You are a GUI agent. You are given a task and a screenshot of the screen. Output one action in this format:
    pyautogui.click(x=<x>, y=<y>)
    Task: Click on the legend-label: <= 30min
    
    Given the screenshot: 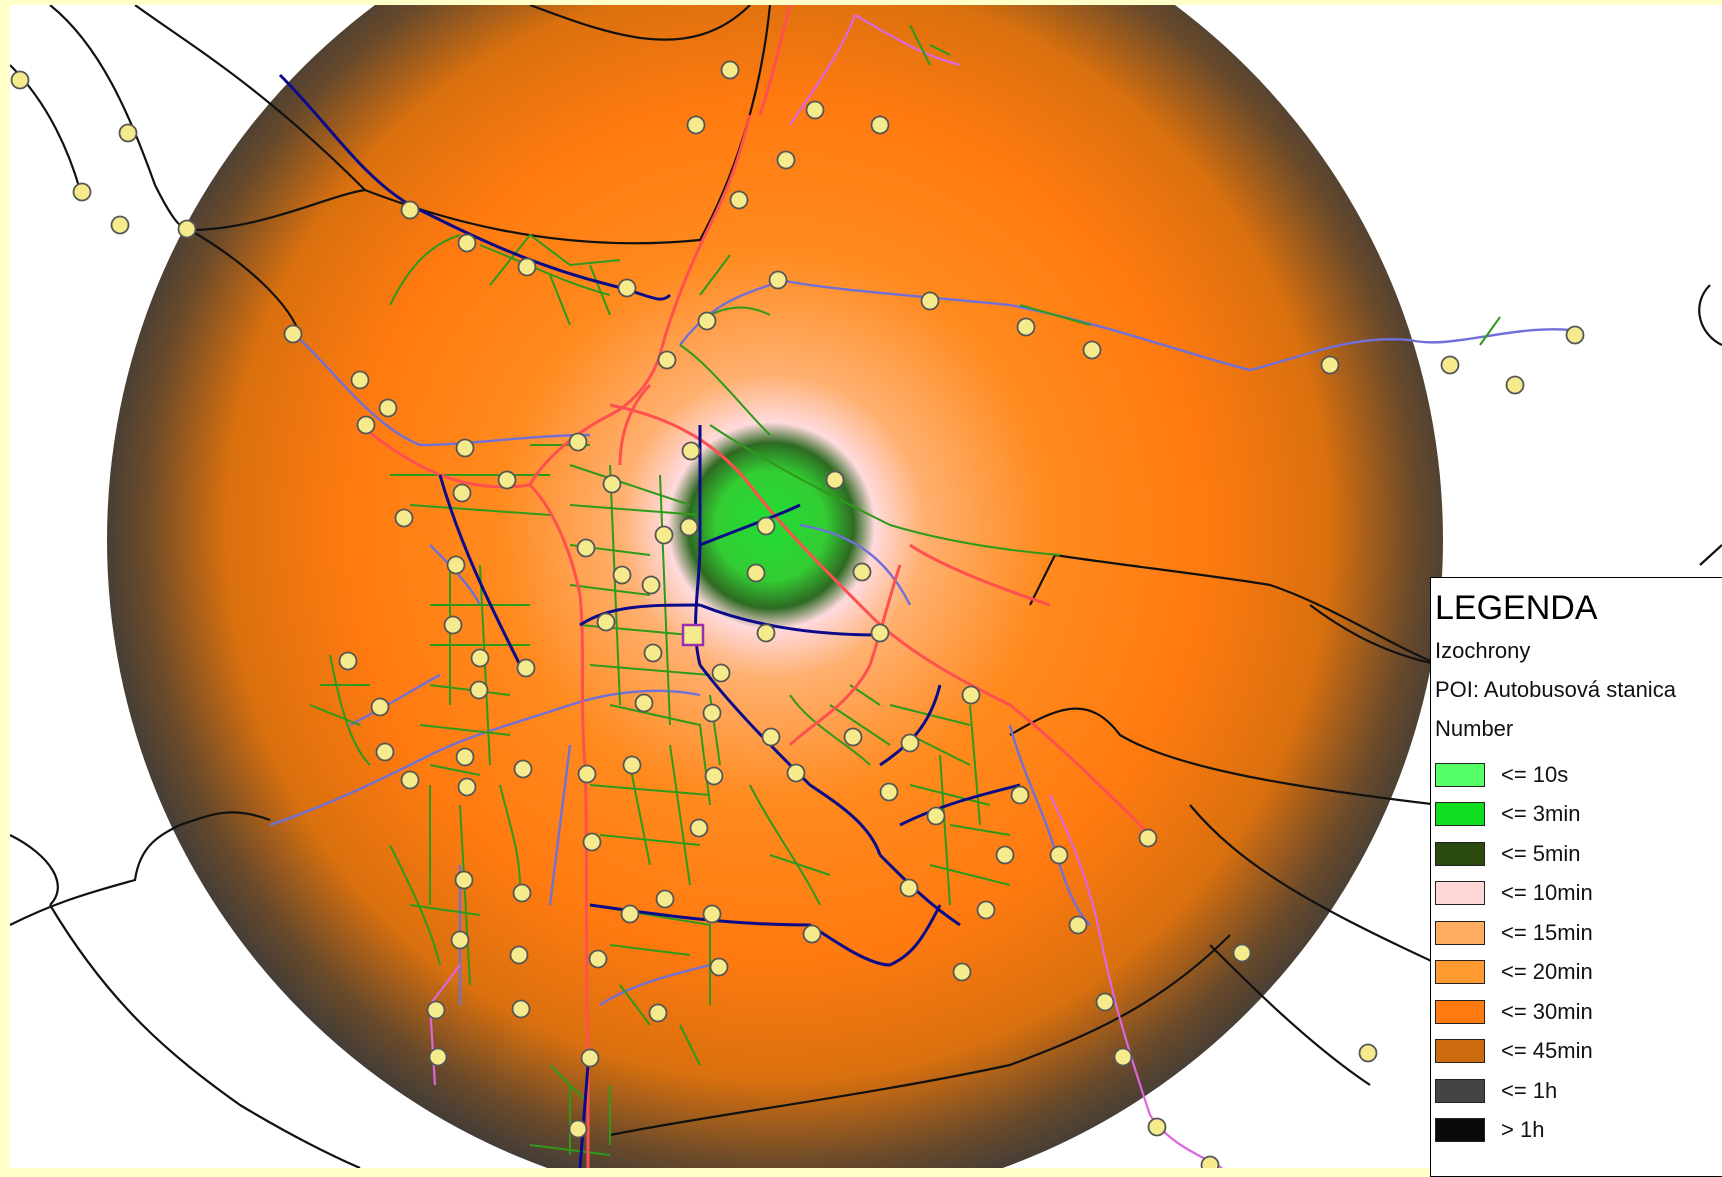 What is the action you would take?
    pyautogui.click(x=1547, y=1011)
    